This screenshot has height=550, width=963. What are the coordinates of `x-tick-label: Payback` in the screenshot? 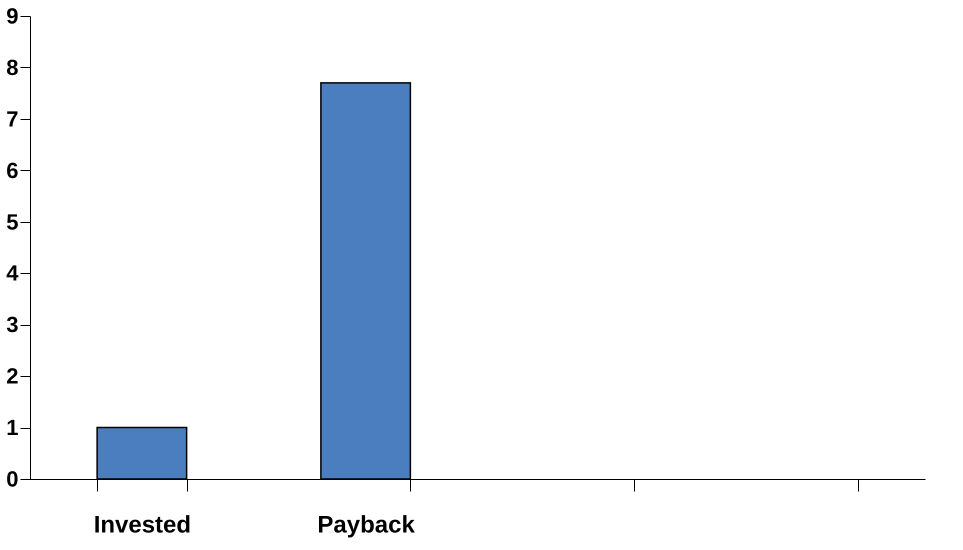 It's located at (366, 525).